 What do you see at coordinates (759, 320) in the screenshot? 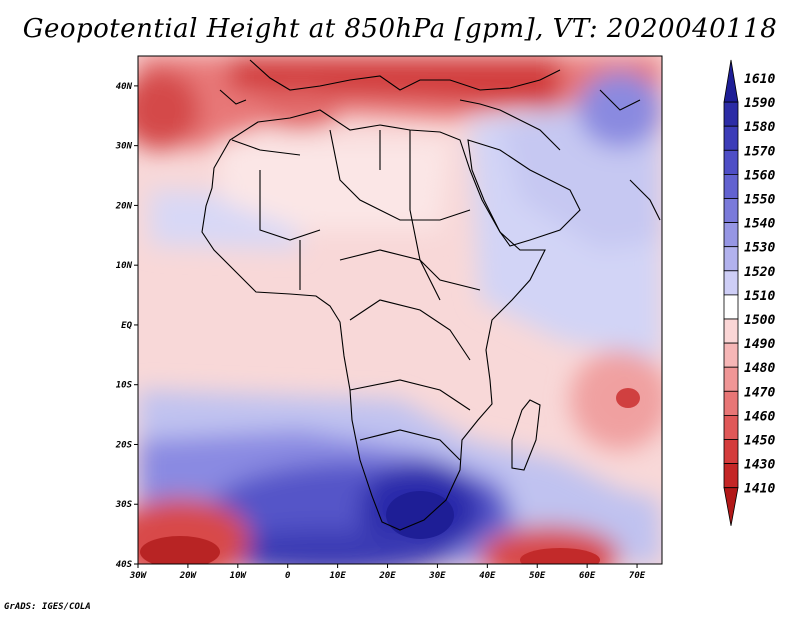
I see `legend-level-label: 1500` at bounding box center [759, 320].